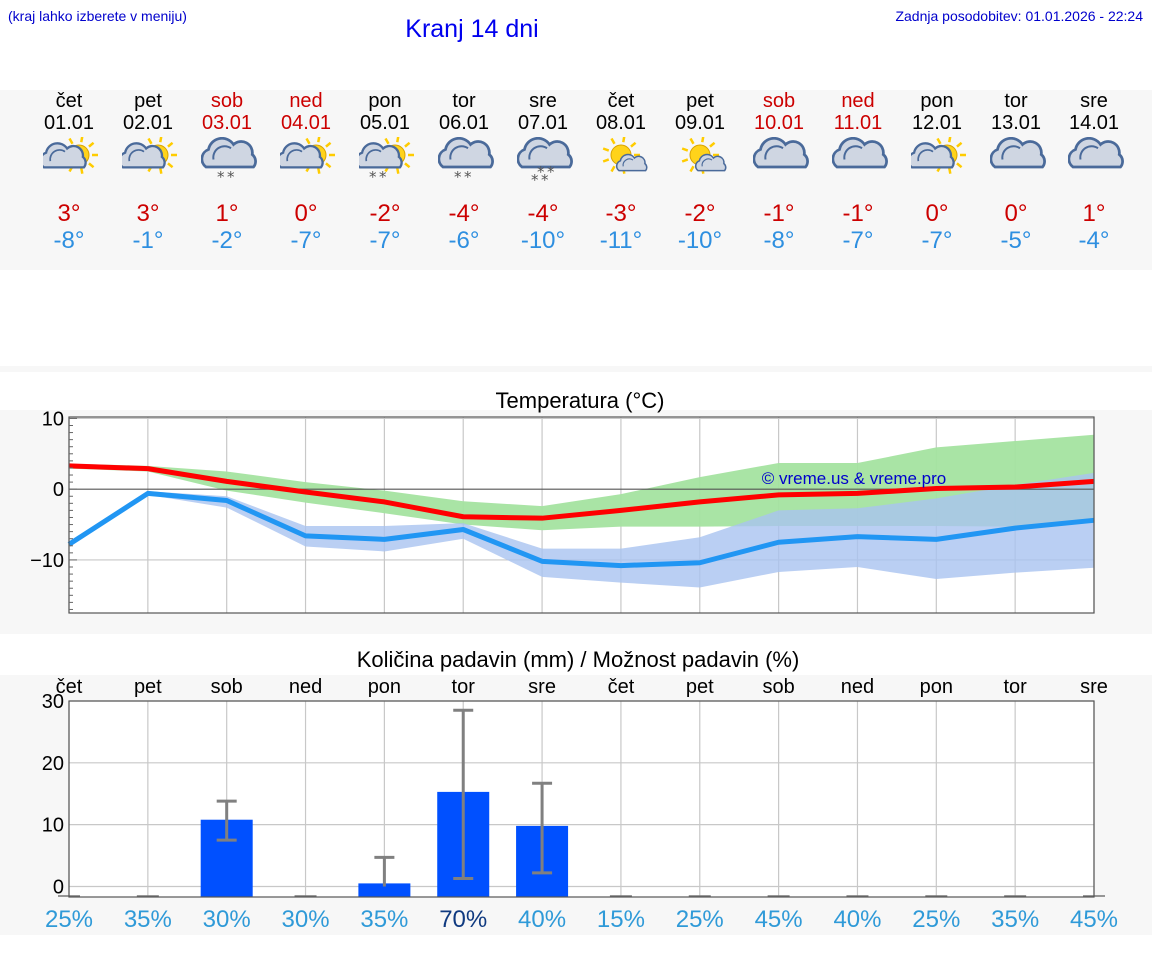 This screenshot has height=975, width=1152. I want to click on precipitation-y-tick-label: 30, so click(53, 702).